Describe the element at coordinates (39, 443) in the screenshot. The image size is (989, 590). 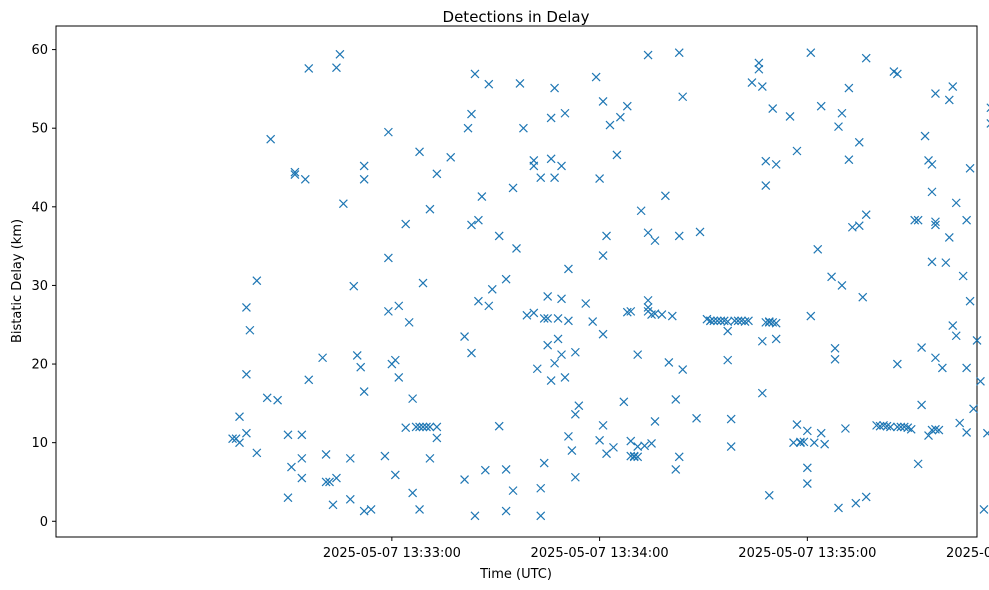
I see `y-tick-label: 10` at that location.